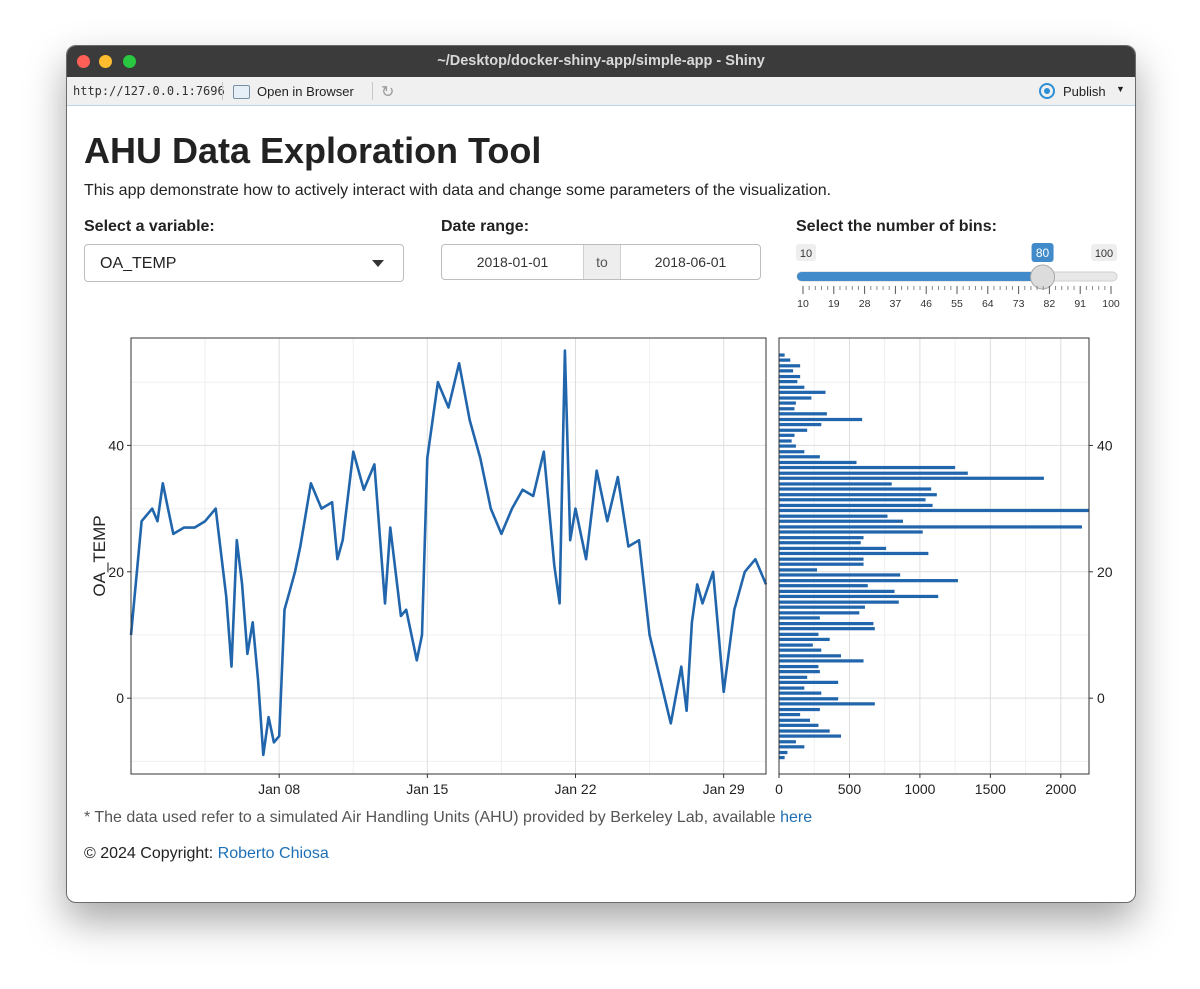  Describe the element at coordinates (99, 555) in the screenshot. I see `y-axis-label: OA_TEMP` at that location.